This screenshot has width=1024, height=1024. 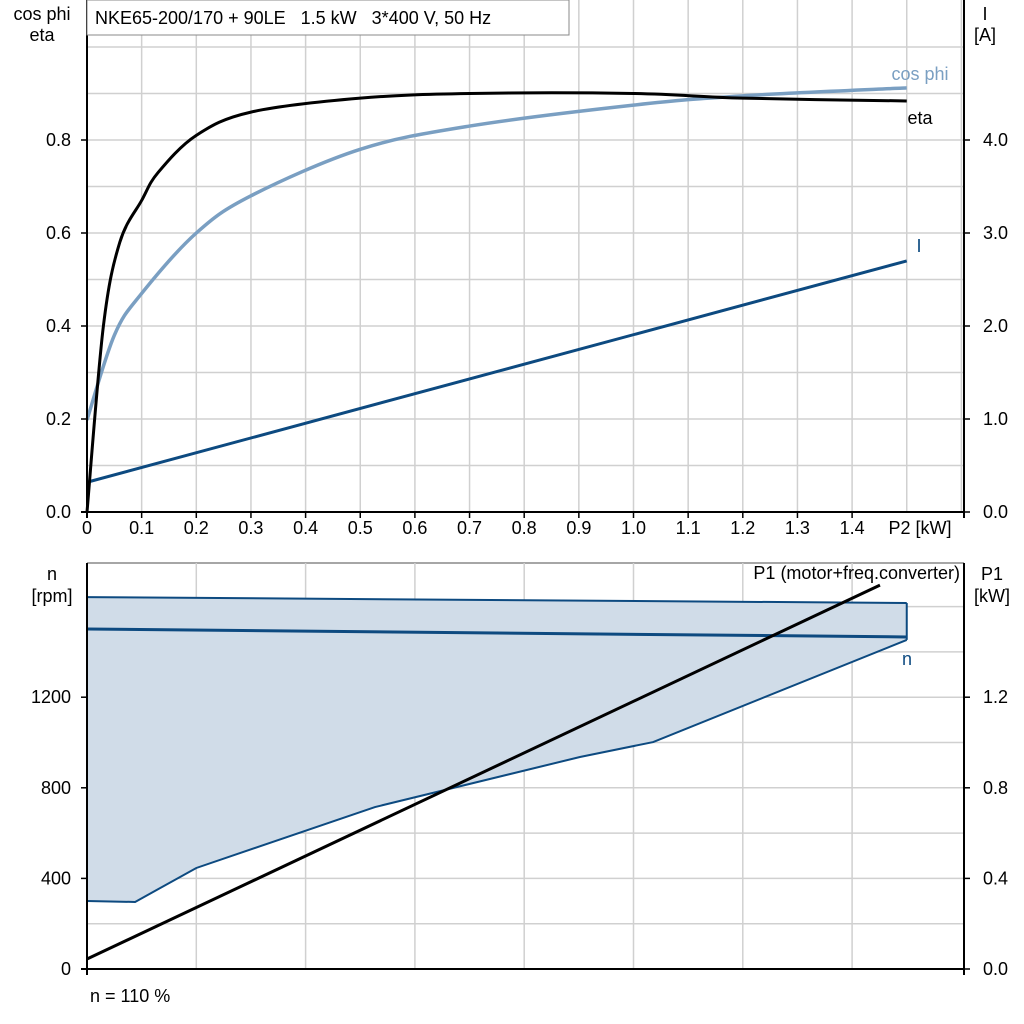 What do you see at coordinates (920, 118) in the screenshot?
I see `series-label-eta: eta` at bounding box center [920, 118].